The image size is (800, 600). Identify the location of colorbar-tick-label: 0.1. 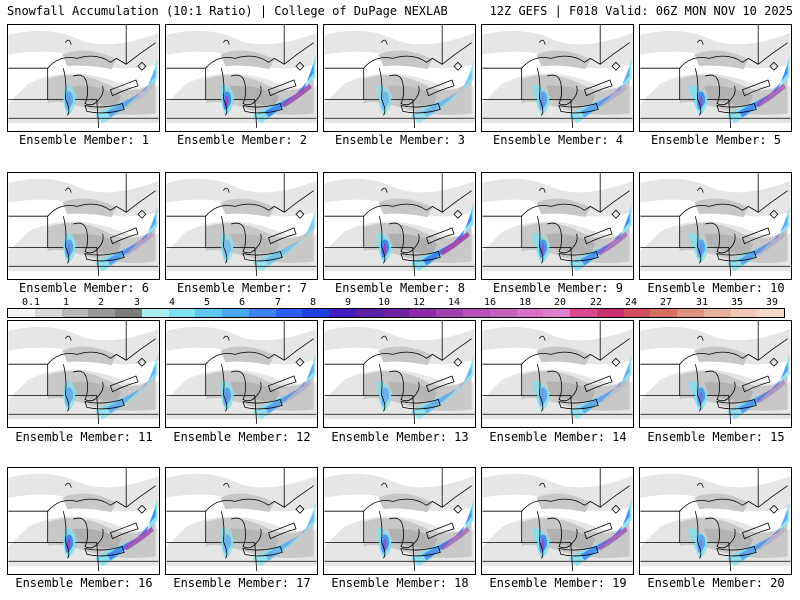
(31, 302).